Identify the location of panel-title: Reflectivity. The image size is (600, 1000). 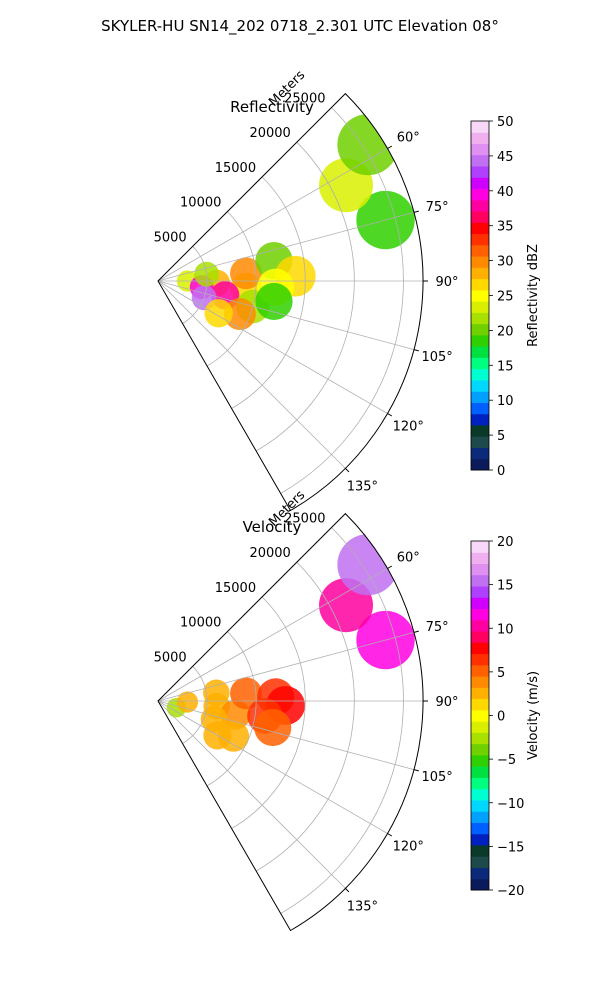
(272, 107).